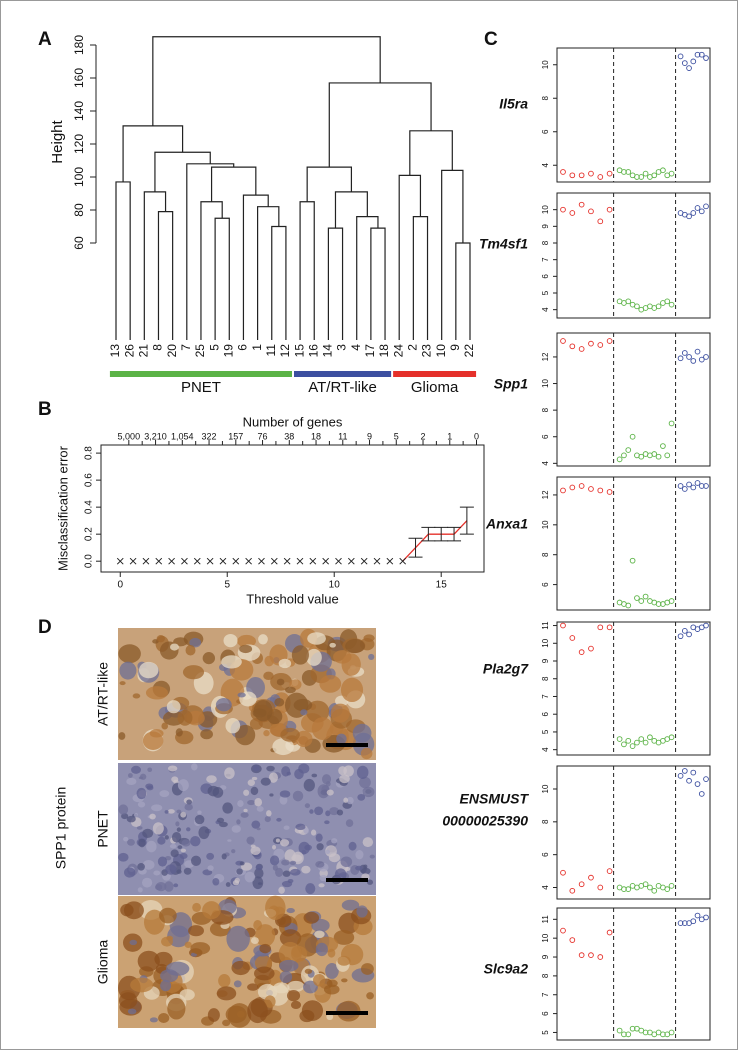 Image resolution: width=738 pixels, height=1050 pixels. I want to click on y-tick-label: 10, so click(545, 524).